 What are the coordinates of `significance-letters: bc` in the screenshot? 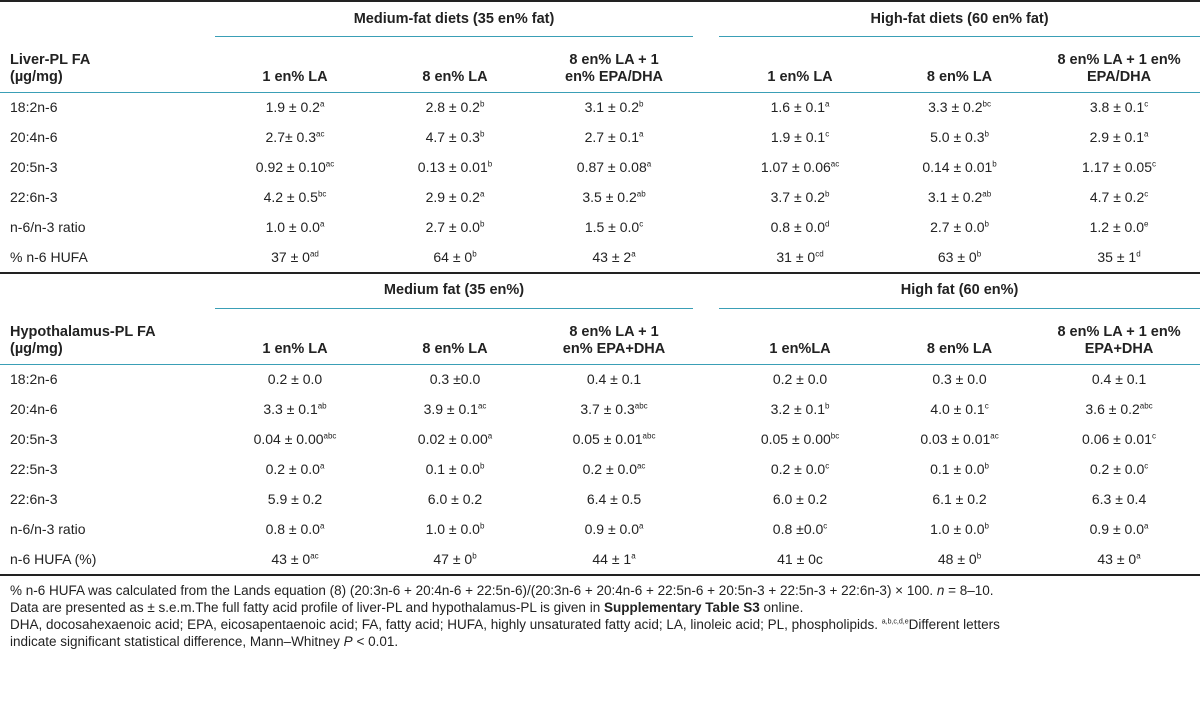 It's located at (835, 435).